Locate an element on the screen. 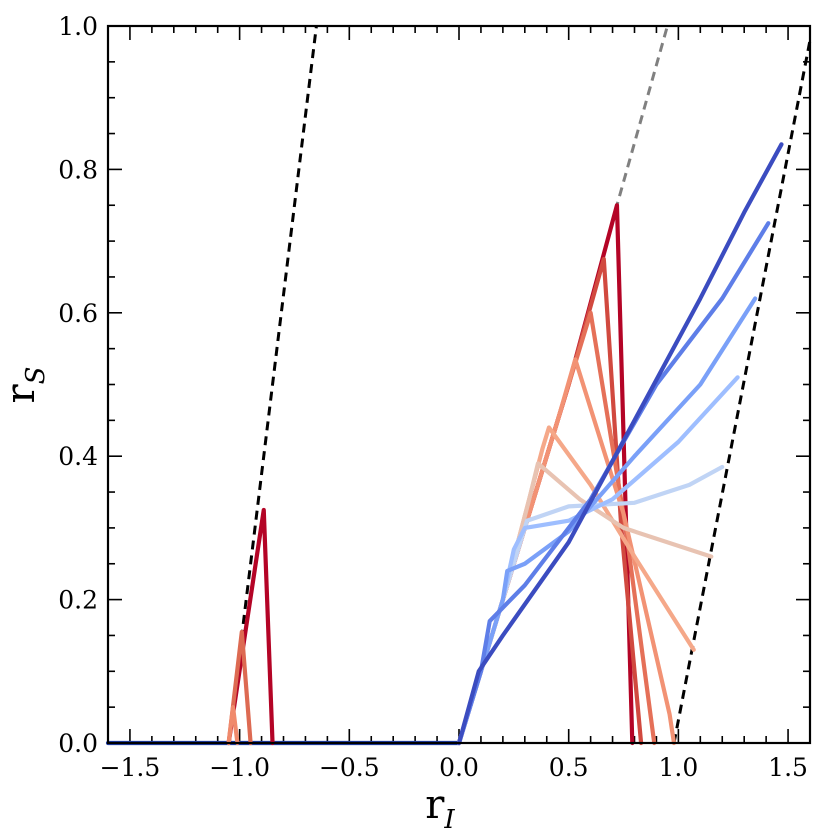  y-tick-label: 0.0 is located at coordinates (78, 743).